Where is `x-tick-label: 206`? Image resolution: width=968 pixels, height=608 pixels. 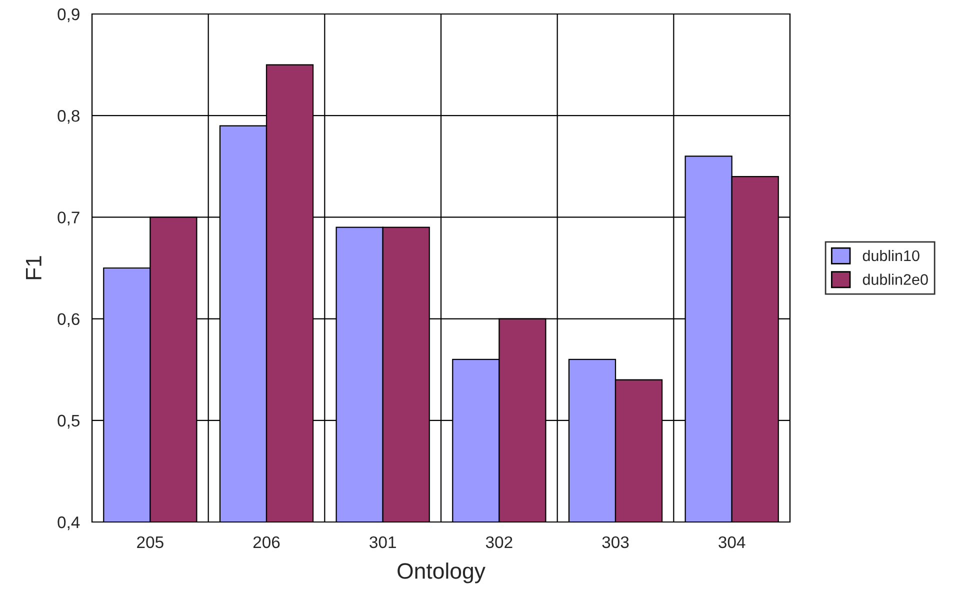 x-tick-label: 206 is located at coordinates (266, 542).